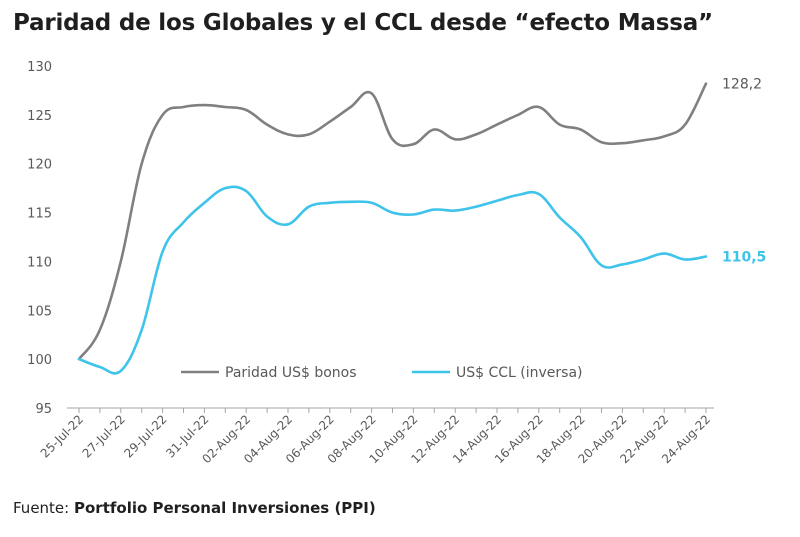 This screenshot has width=800, height=537. Describe the element at coordinates (39, 262) in the screenshot. I see `y-tick-label: 110` at that location.